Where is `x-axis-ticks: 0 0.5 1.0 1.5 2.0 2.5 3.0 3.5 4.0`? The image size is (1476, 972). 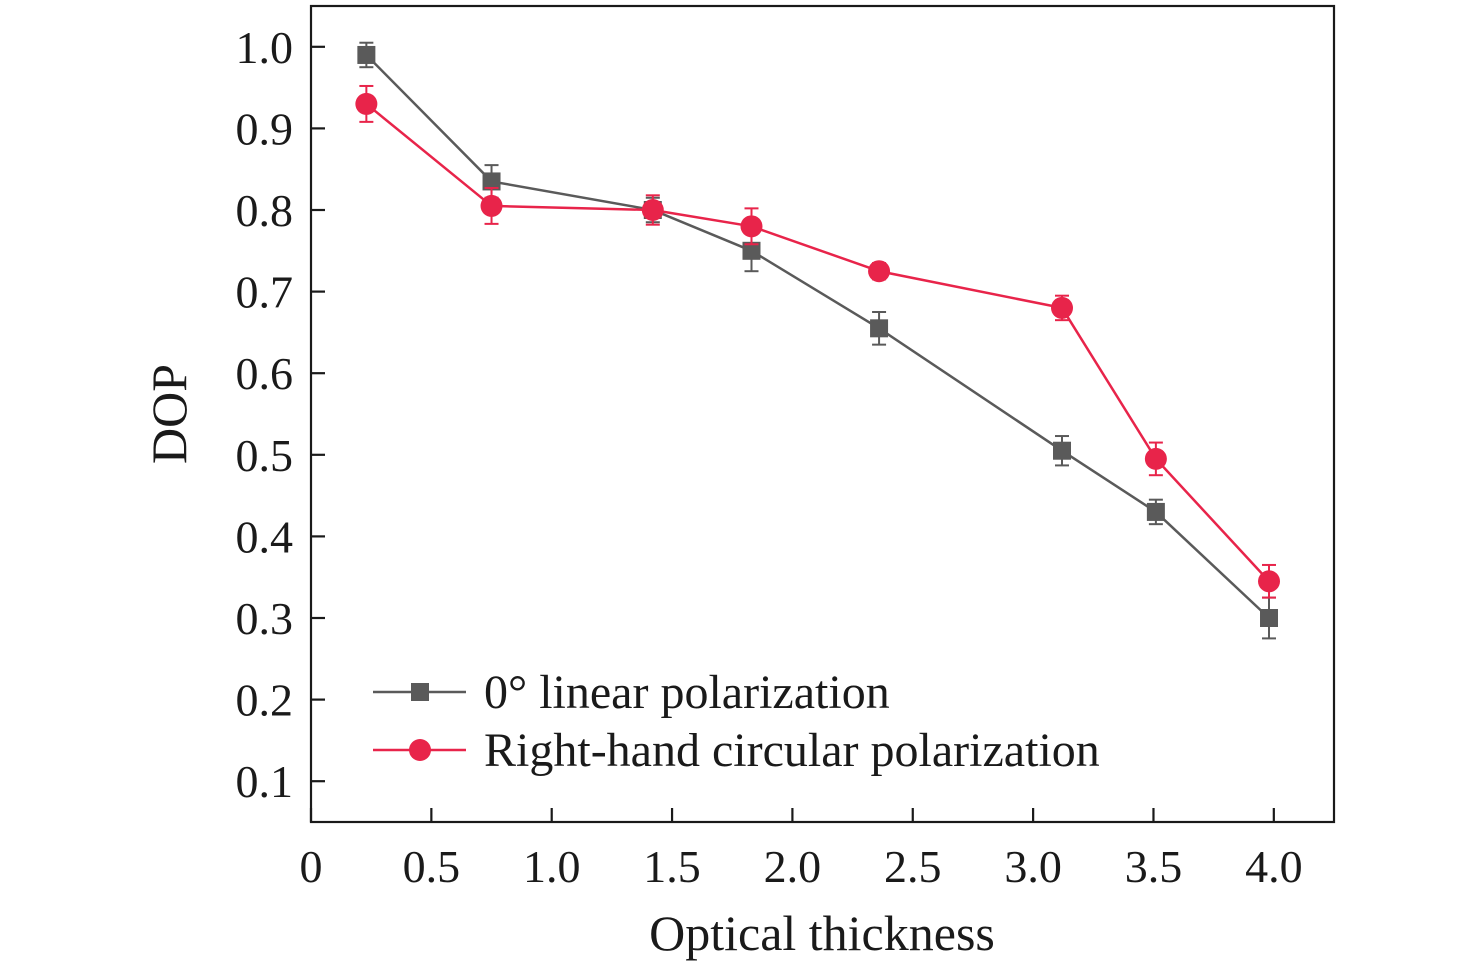
x-axis-ticks: 0 0.5 1.0 1.5 2.0 2.5 3.0 3.5 4.0 is located at coordinates (801, 850).